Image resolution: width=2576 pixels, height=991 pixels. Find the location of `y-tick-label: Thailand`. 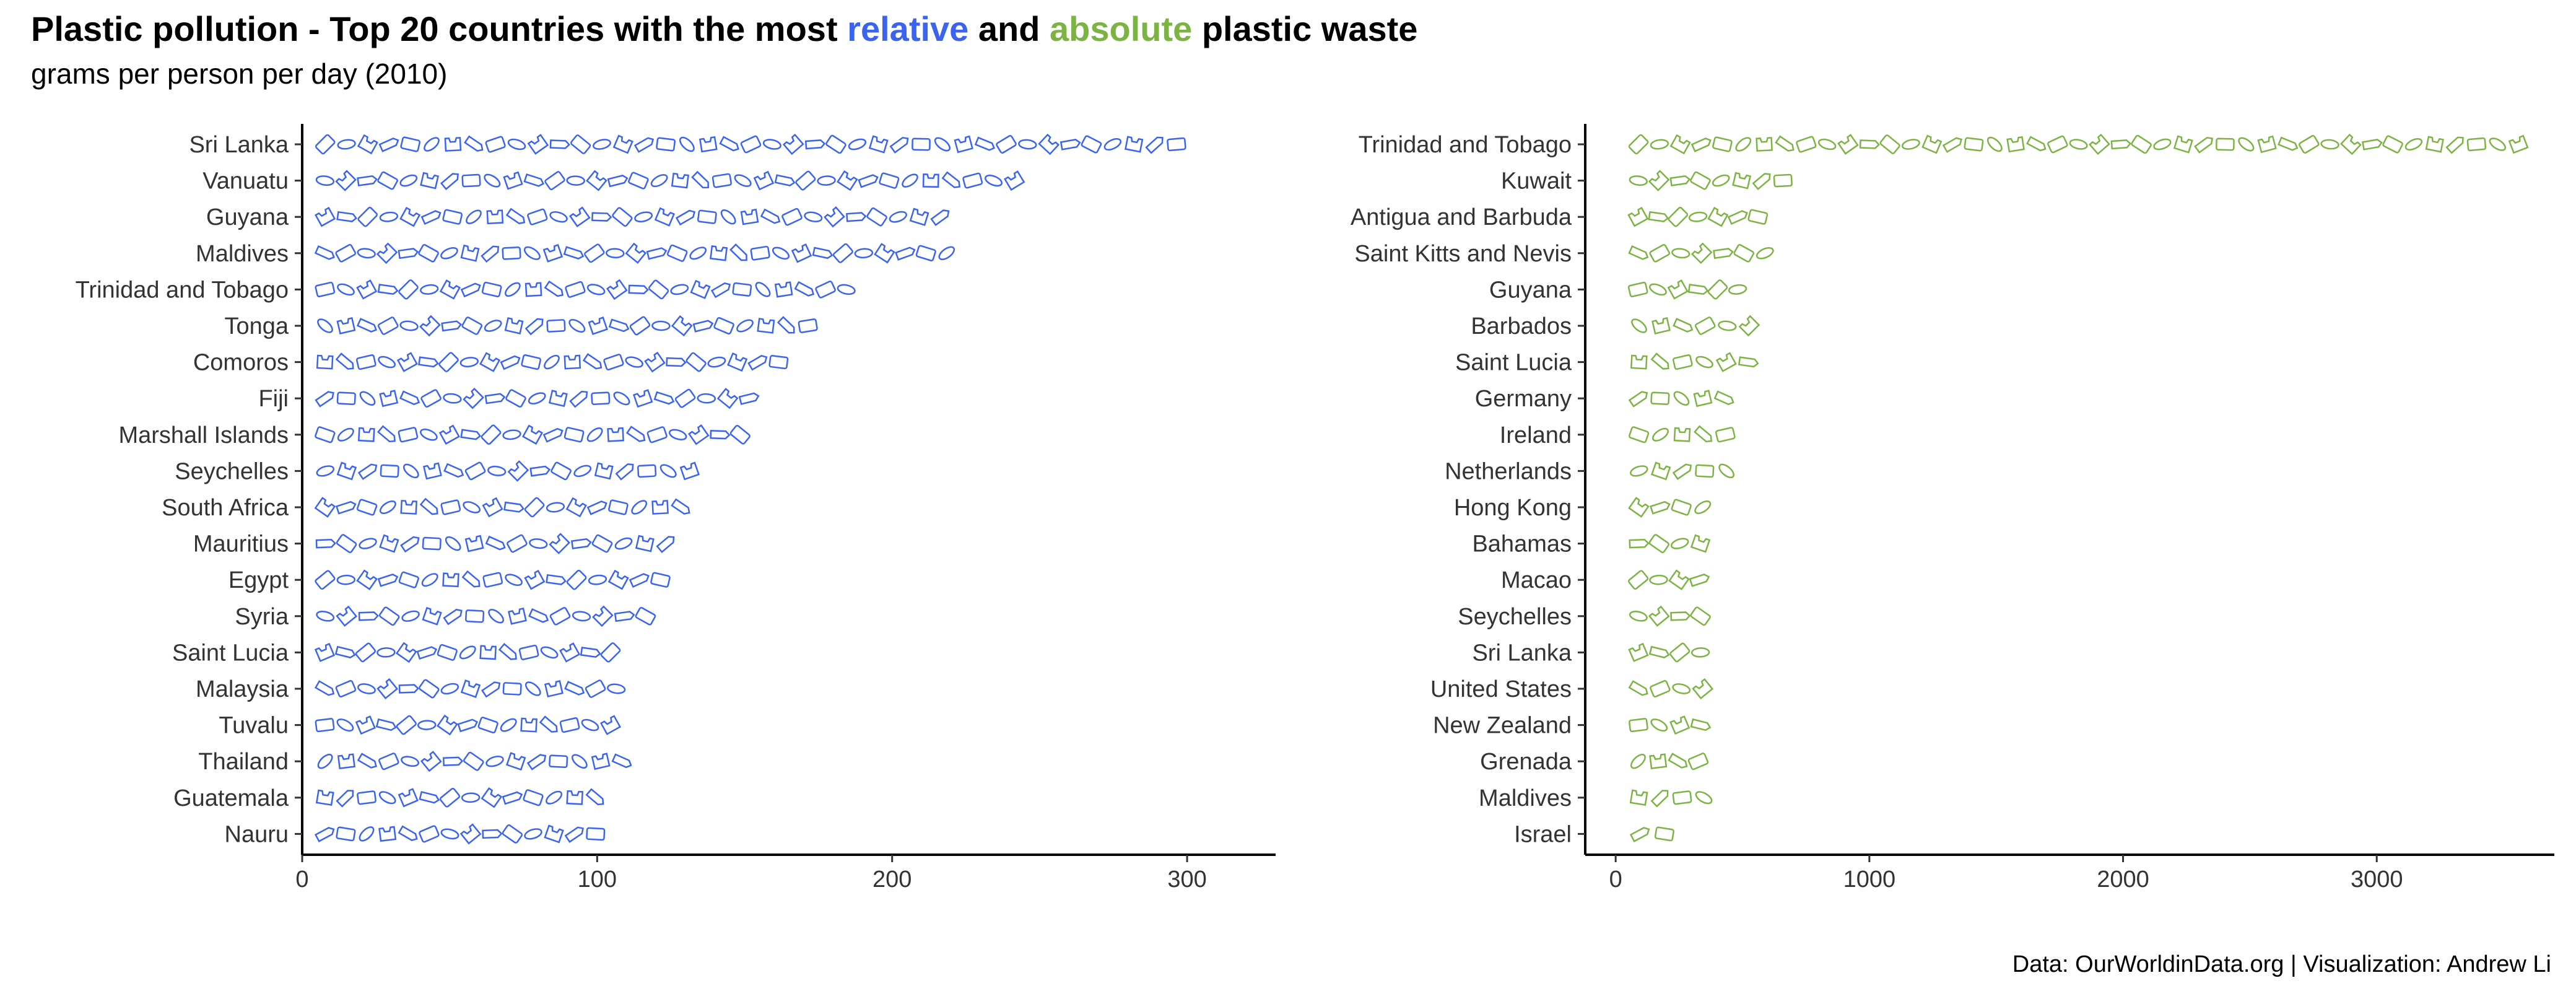

y-tick-label: Thailand is located at coordinates (243, 762).